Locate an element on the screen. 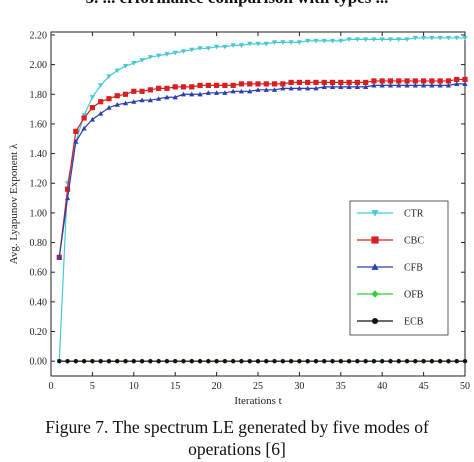  y-tick-label: 0.00 is located at coordinates (39, 362).